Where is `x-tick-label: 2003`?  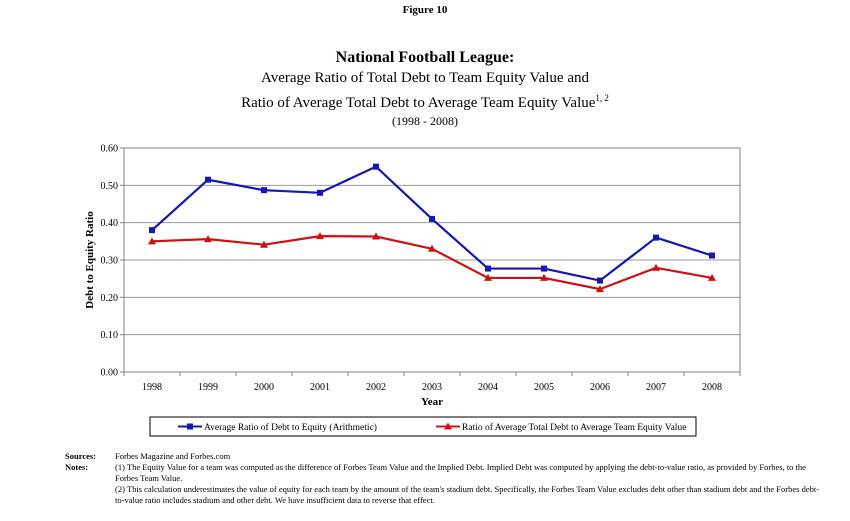
x-tick-label: 2003 is located at coordinates (432, 387).